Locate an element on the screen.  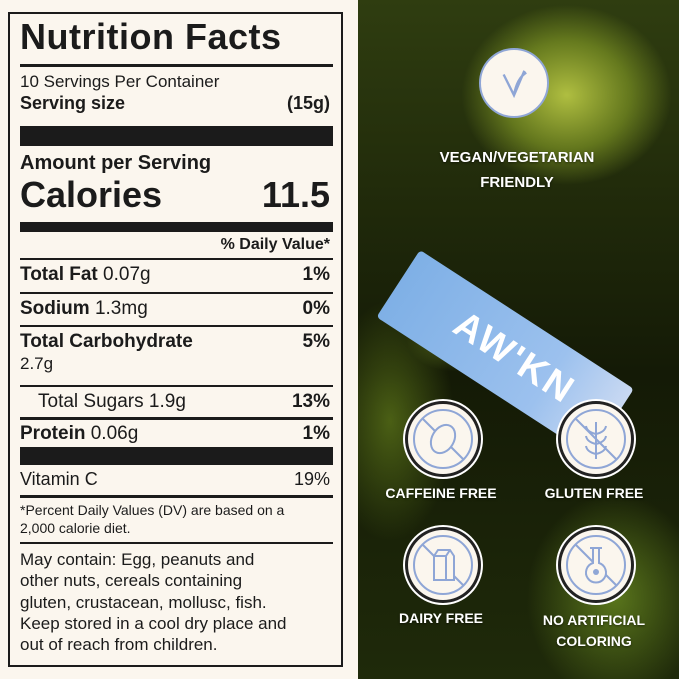
calories-label: Calories is located at coordinates (91, 194).